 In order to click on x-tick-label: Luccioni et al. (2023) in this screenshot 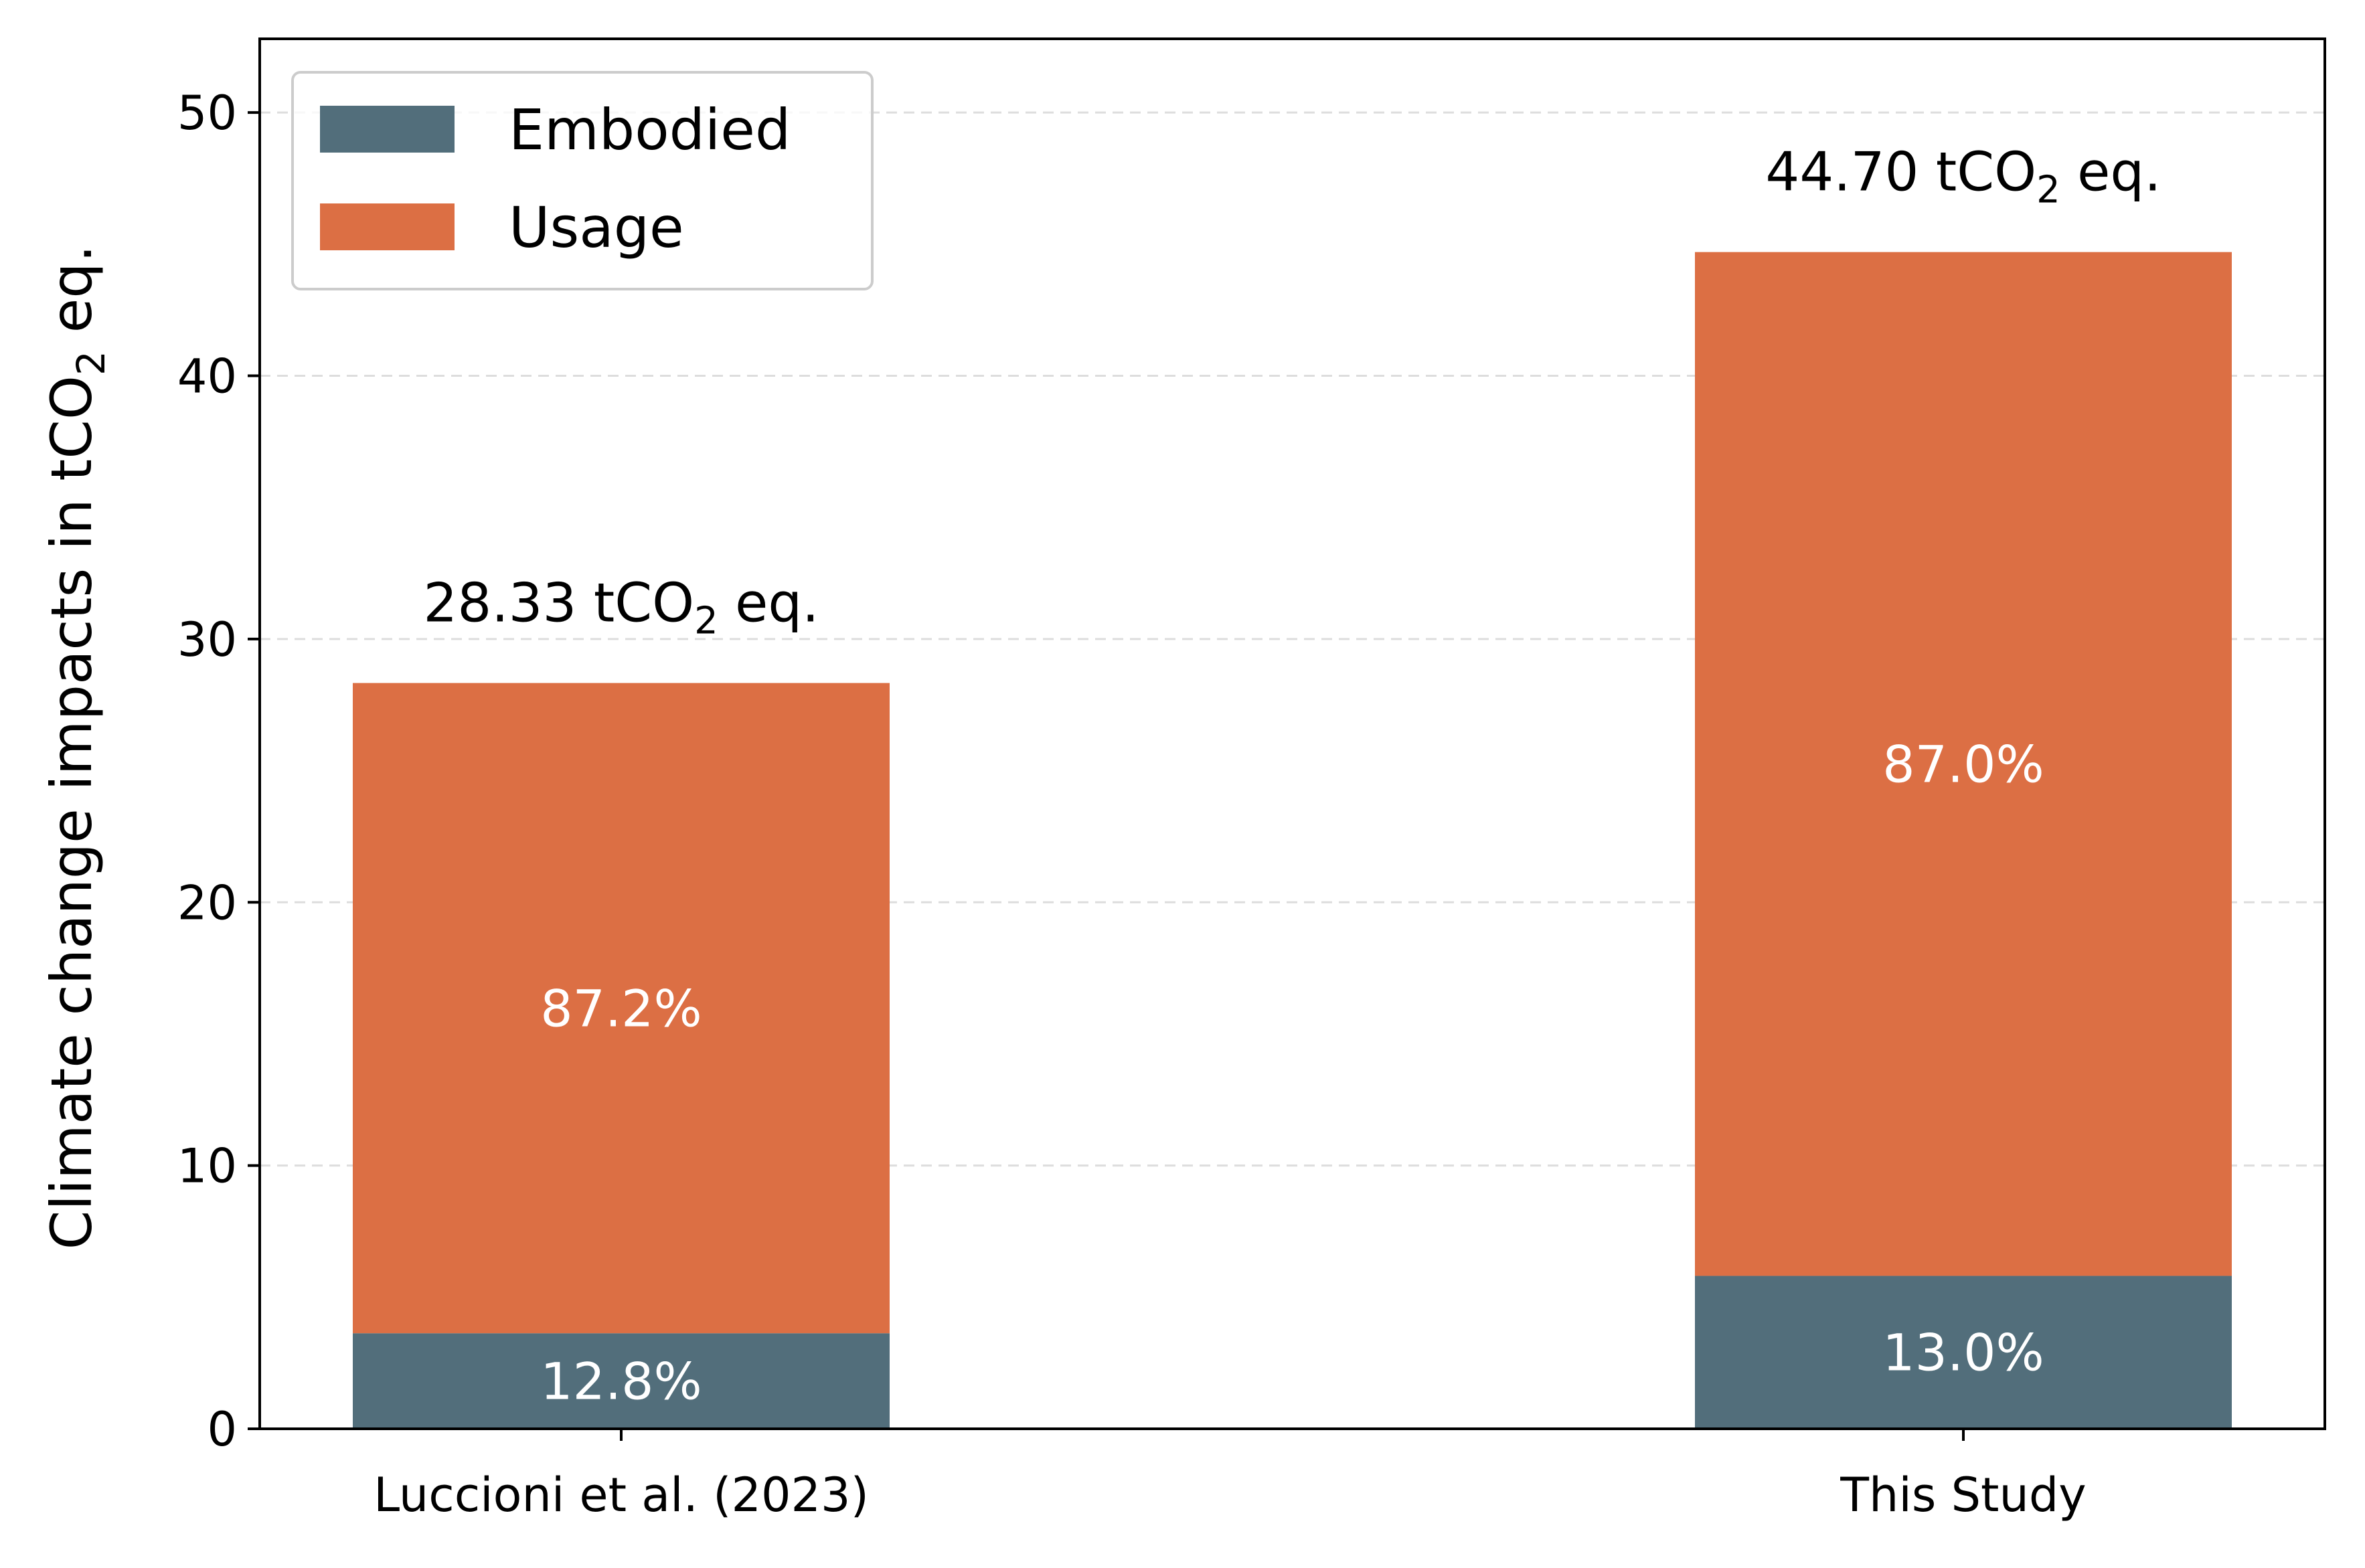, I will do `click(621, 1495)`.